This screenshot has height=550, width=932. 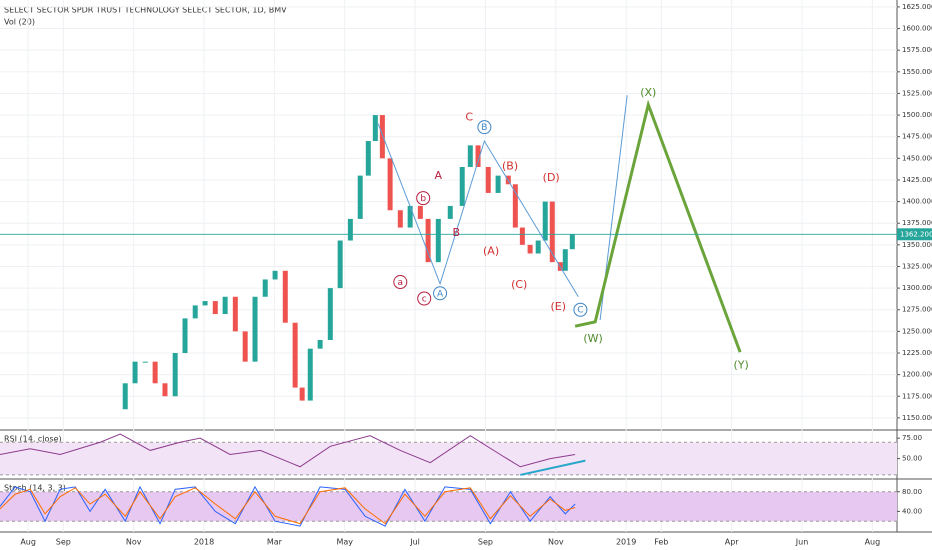 I want to click on last-price-tag, so click(x=914, y=234).